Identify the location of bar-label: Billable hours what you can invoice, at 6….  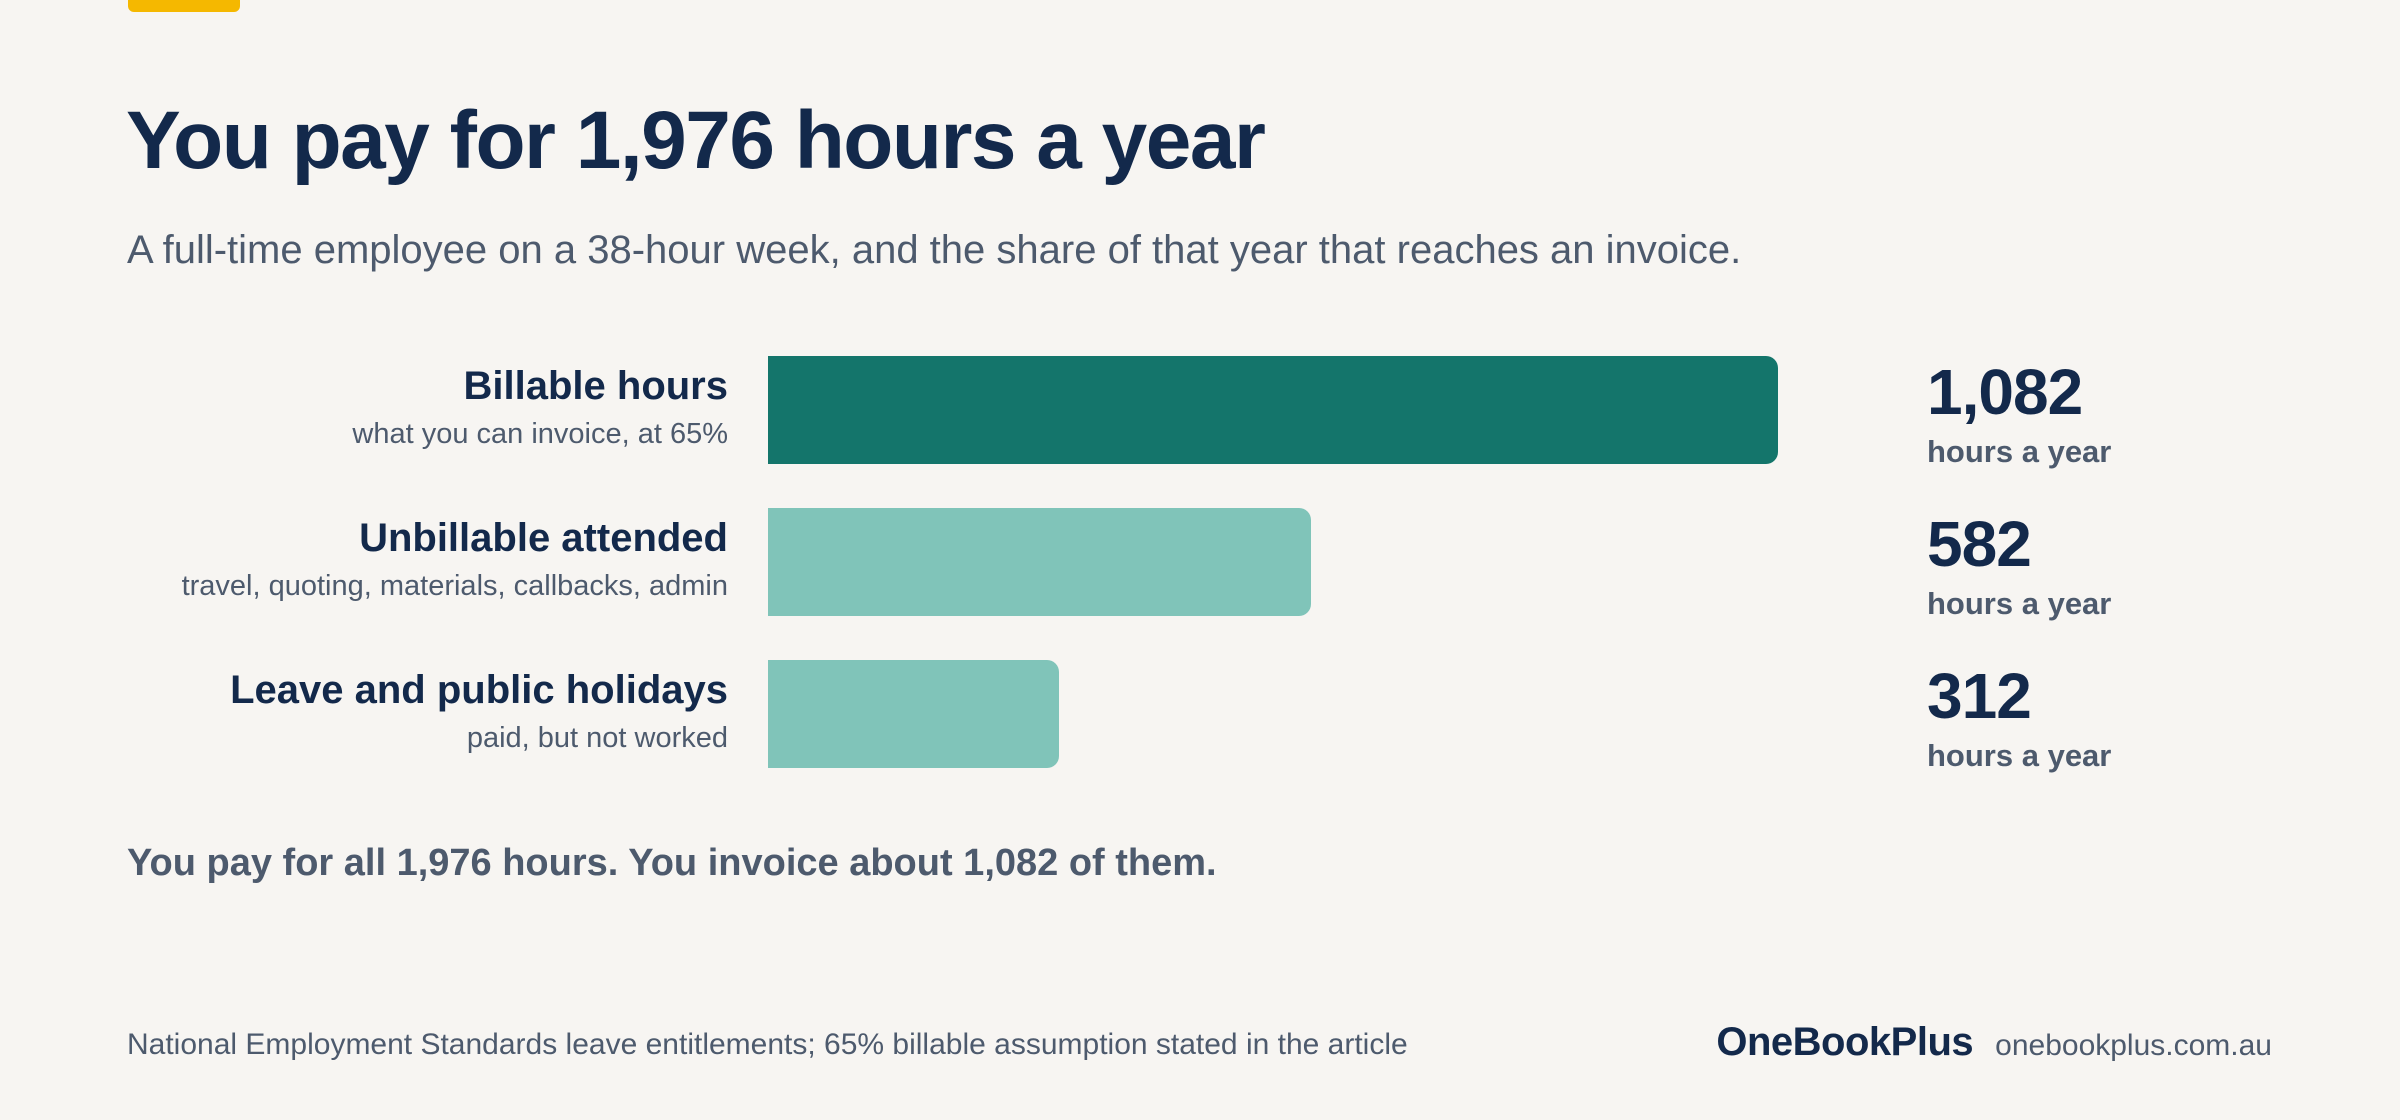
(540, 407).